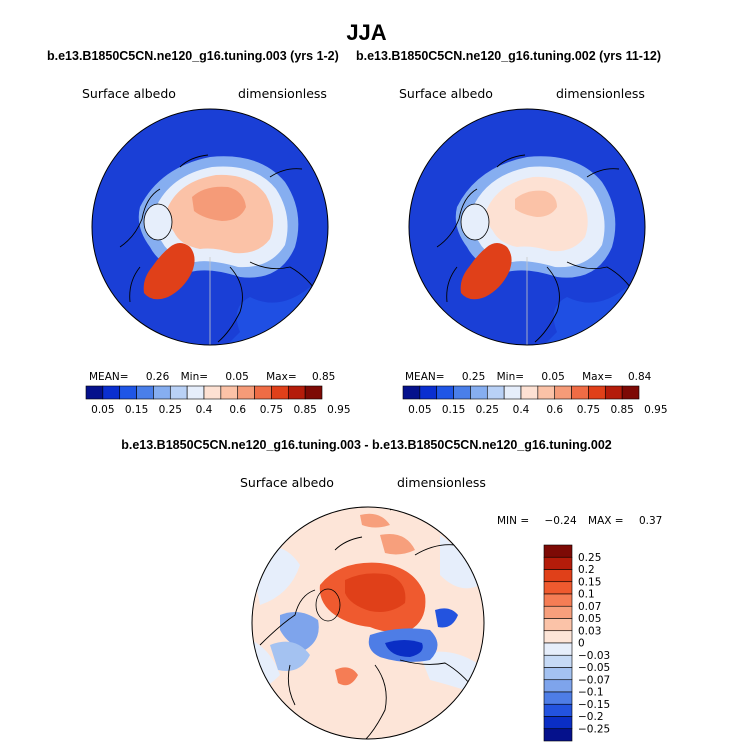 The width and height of the screenshot is (733, 751). Describe the element at coordinates (299, 630) in the screenshot. I see `weak-negative-west` at that location.